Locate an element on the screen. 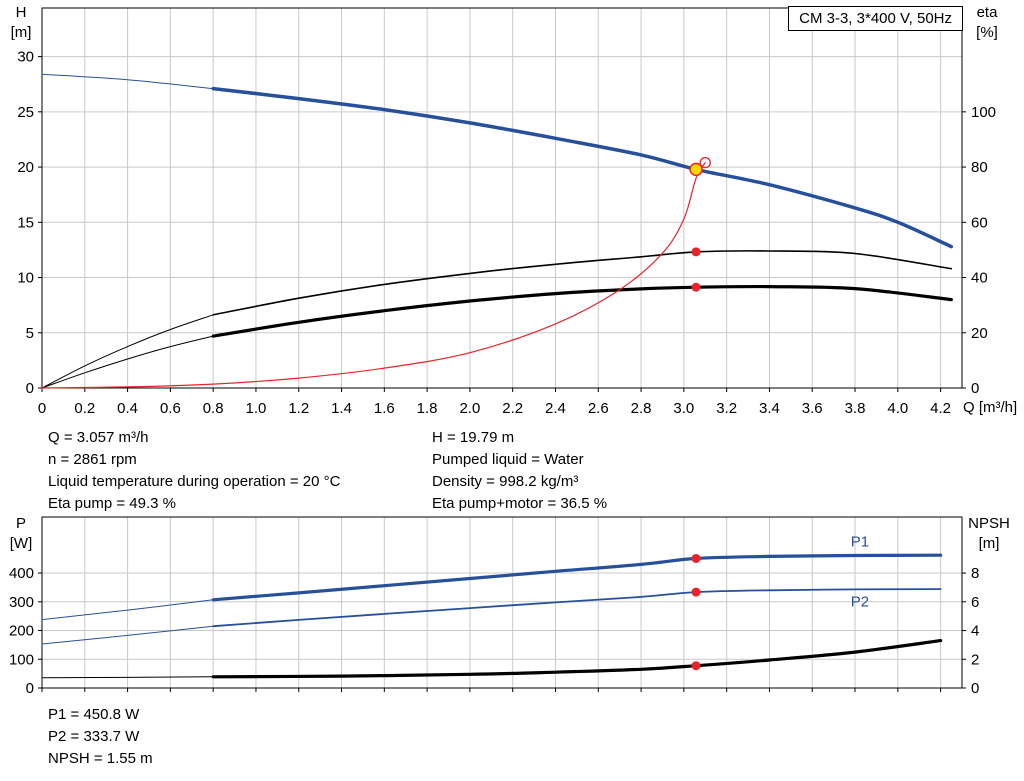 The height and width of the screenshot is (781, 1024). duty-point is located at coordinates (696, 169).